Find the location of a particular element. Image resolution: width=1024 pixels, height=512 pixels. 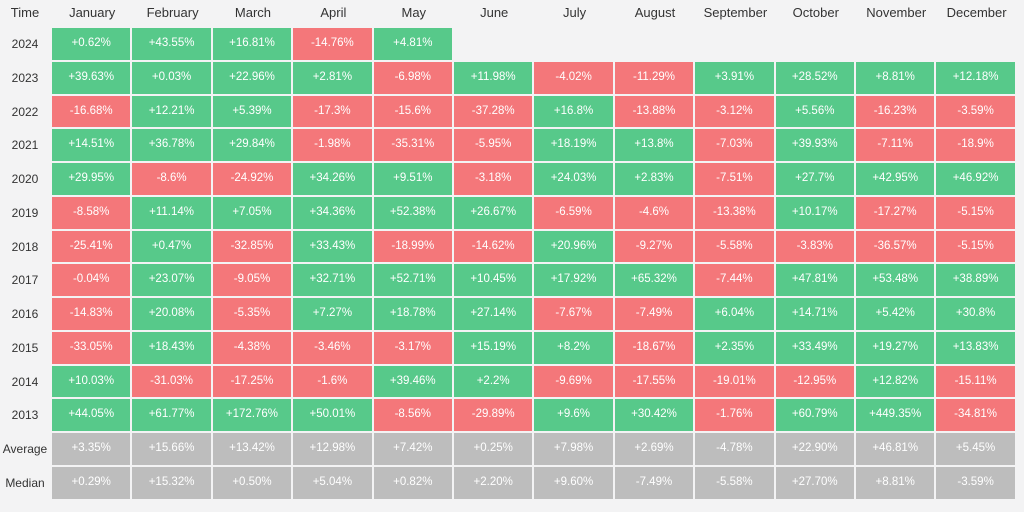

cell-2023-december: +12.18% is located at coordinates (975, 77).